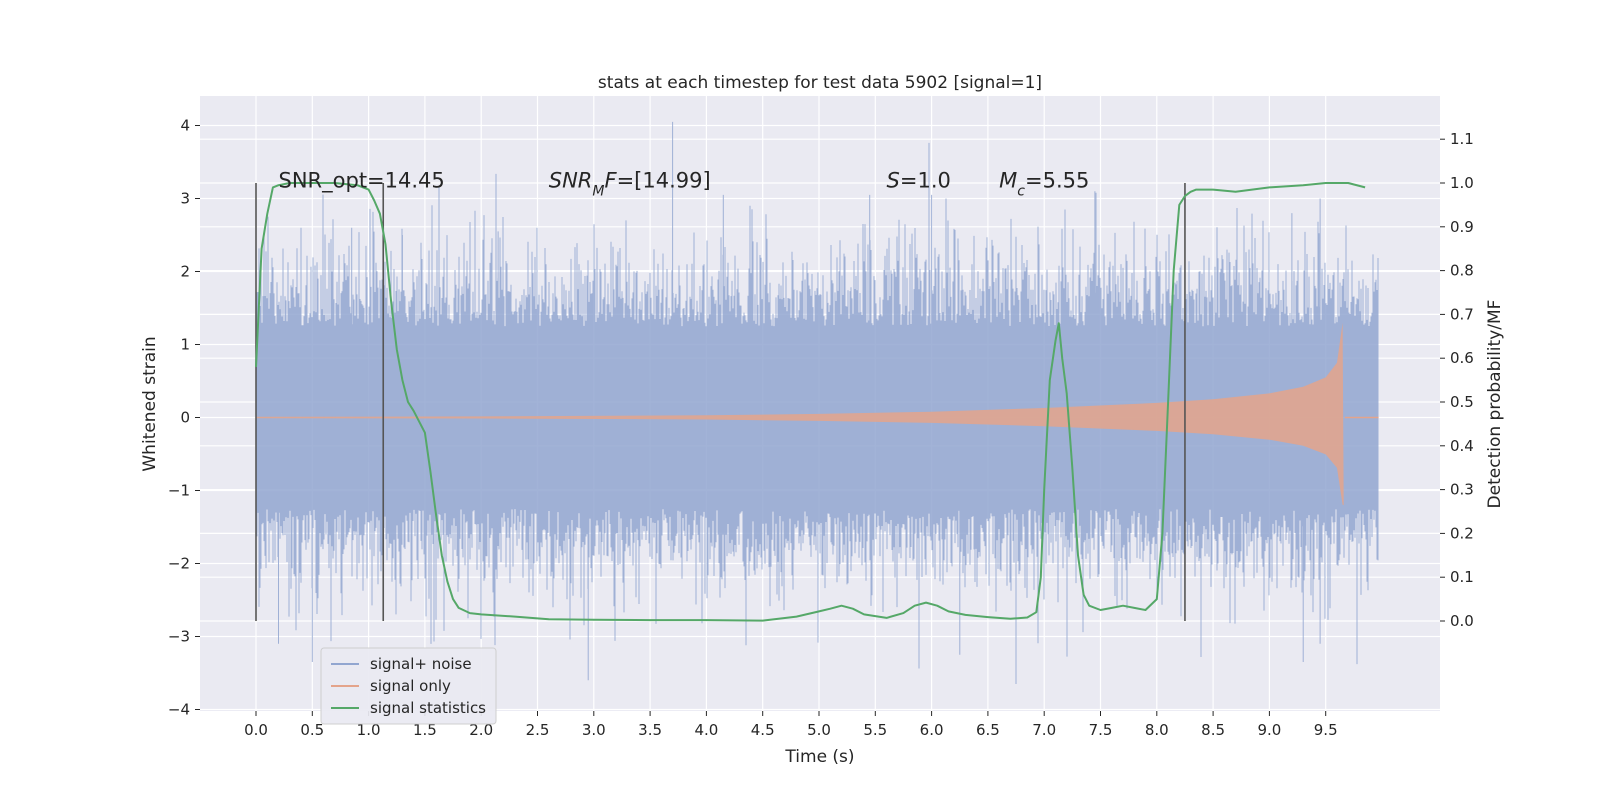  I want to click on x-tick-label: 1.5, so click(425, 730).